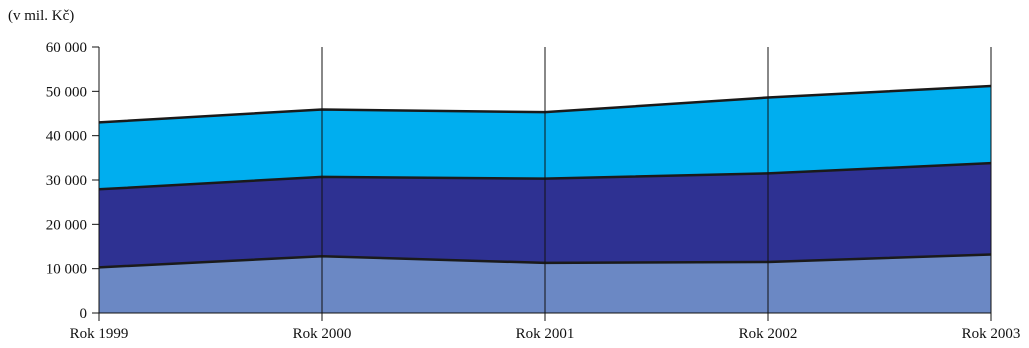 Image resolution: width=1029 pixels, height=348 pixels. I want to click on y-tick-label: 60 000, so click(66, 48).